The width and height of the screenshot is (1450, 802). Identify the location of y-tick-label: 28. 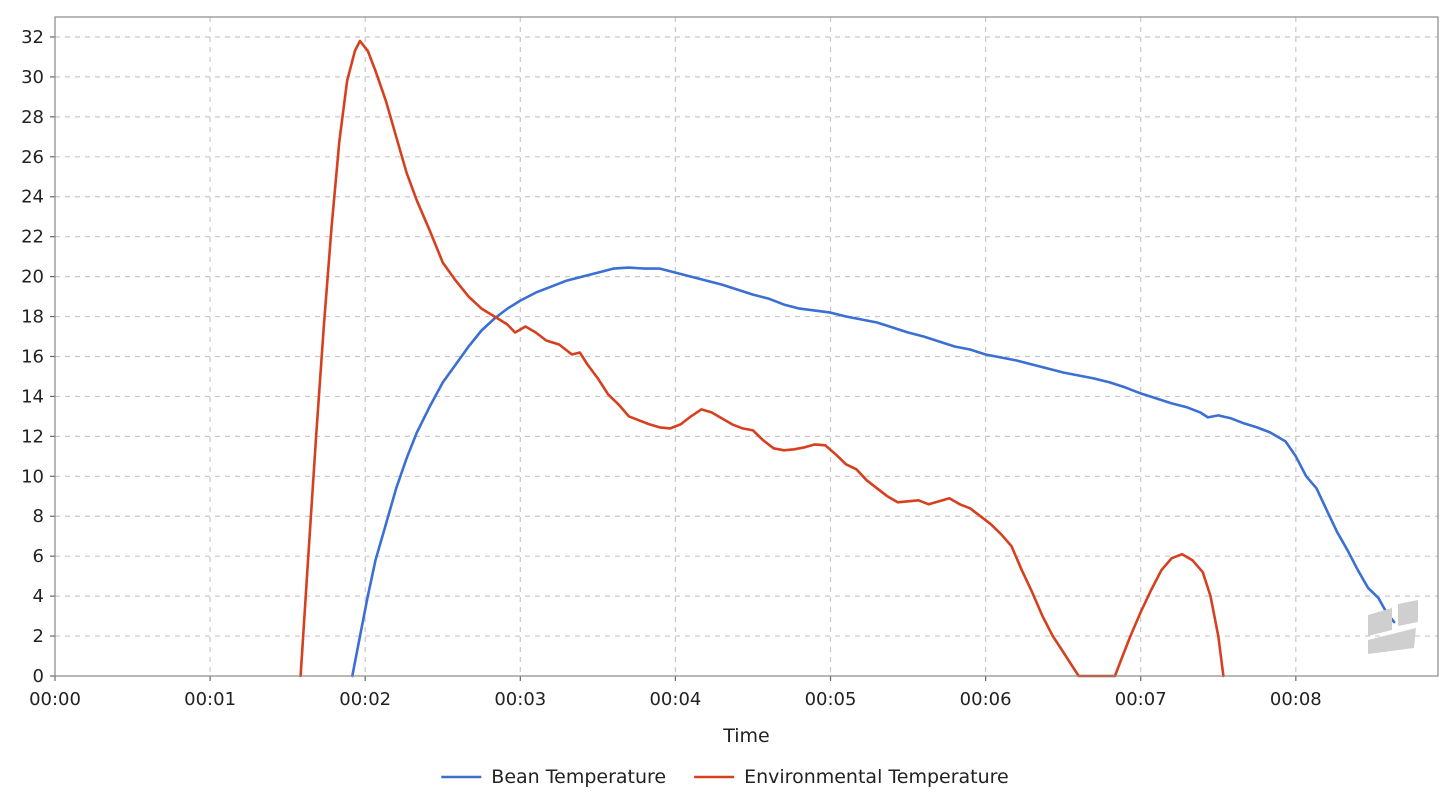
(32, 117).